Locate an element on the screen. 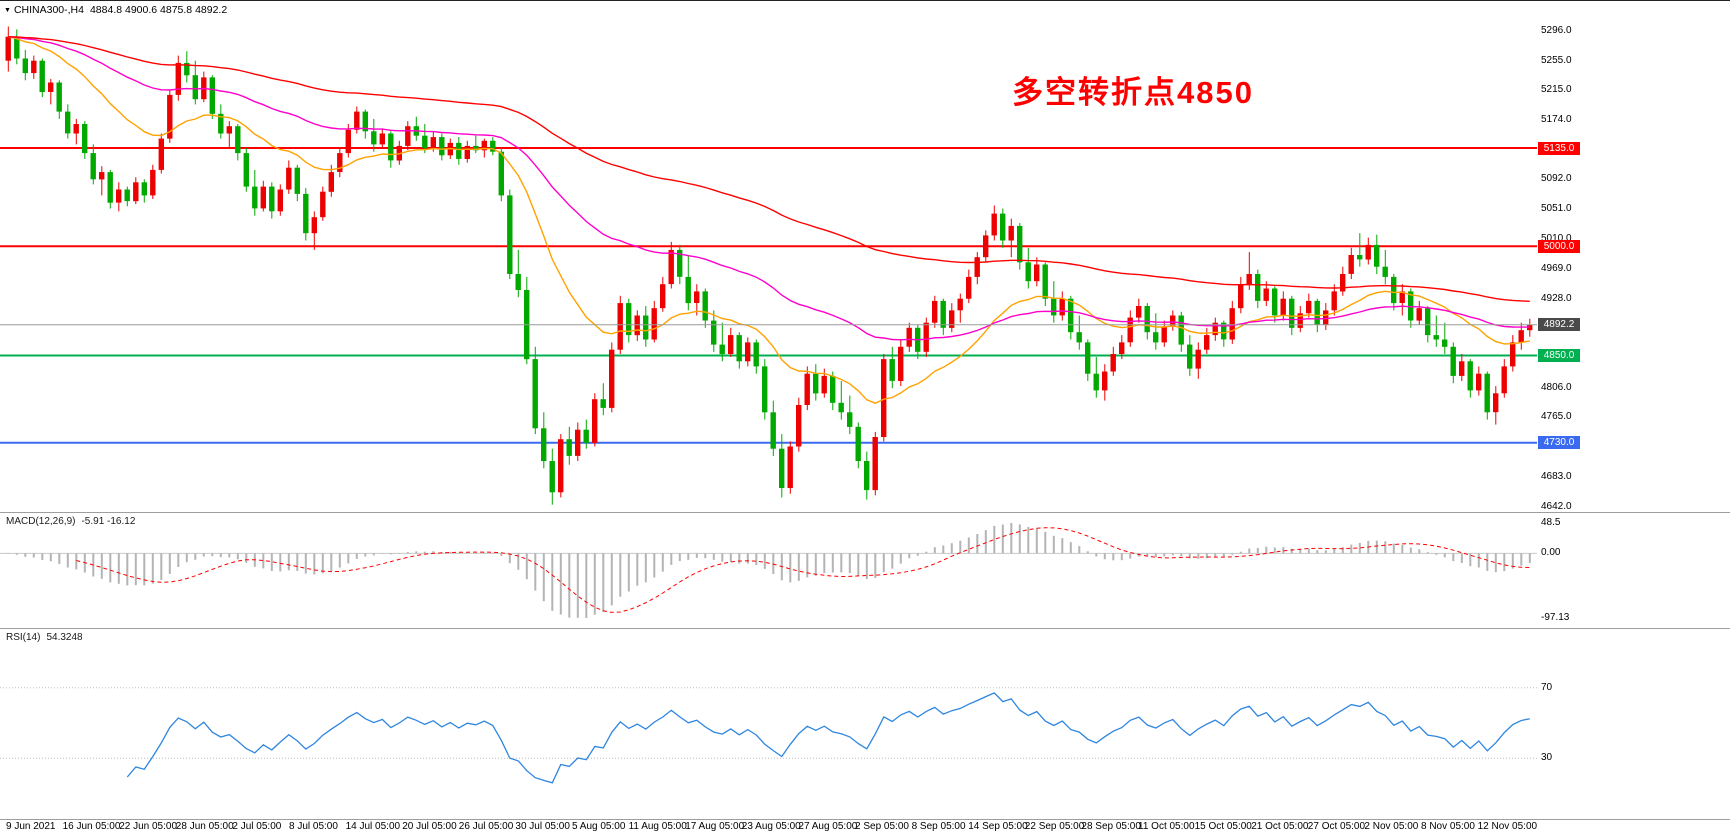 The width and height of the screenshot is (1730, 834). price-tick-label: 5010.0 is located at coordinates (1556, 239).